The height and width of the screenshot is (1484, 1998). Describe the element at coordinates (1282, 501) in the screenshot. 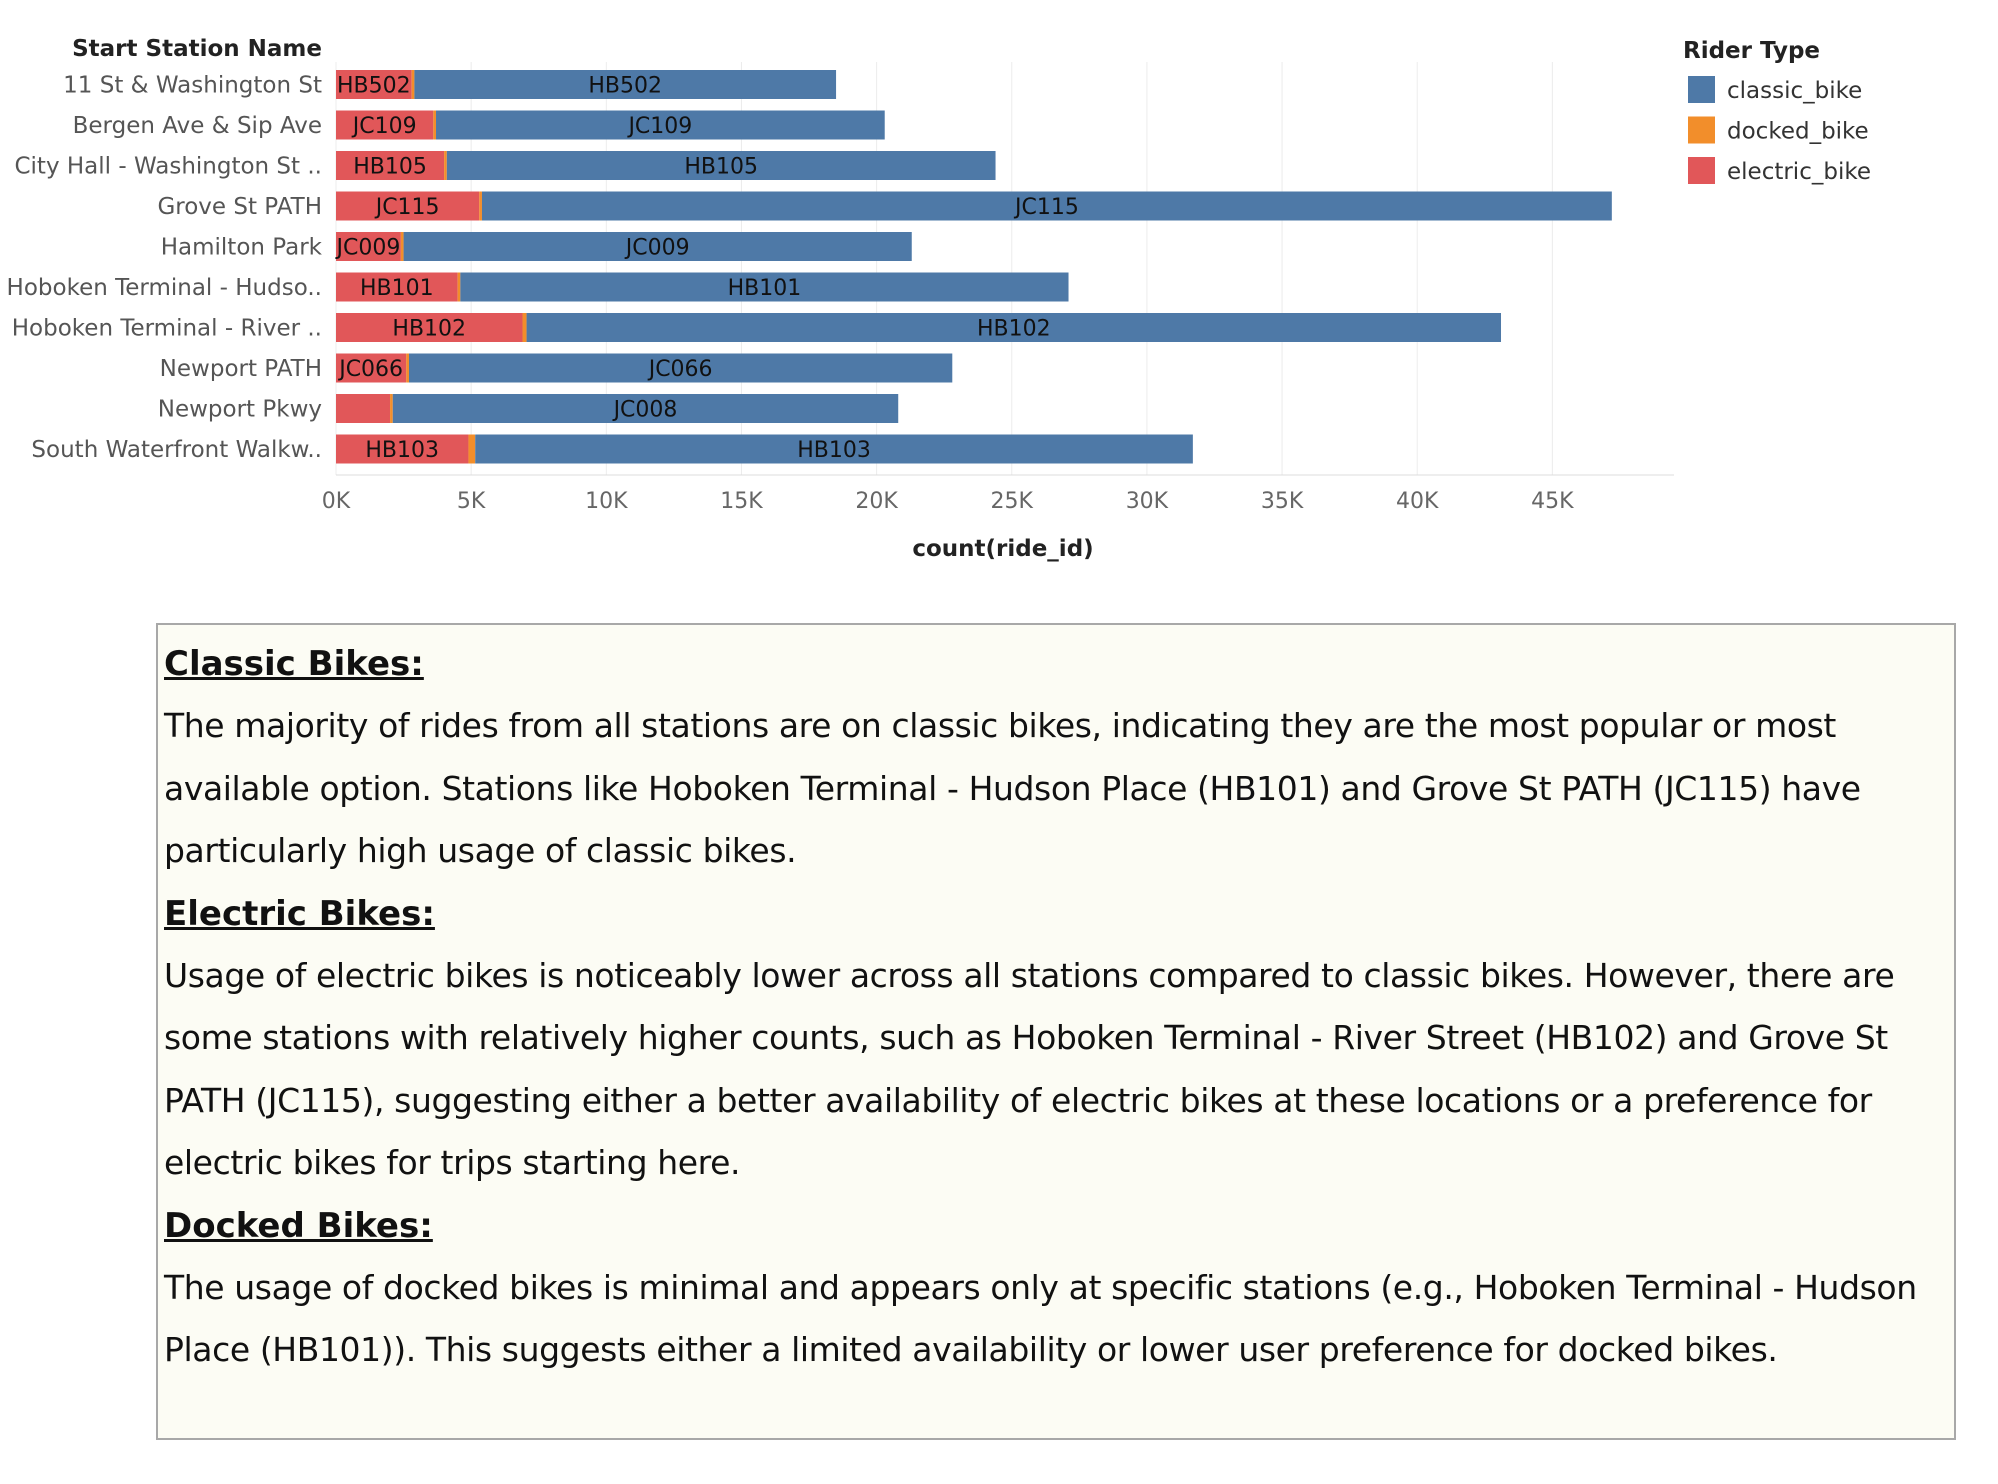

I see `x-tick-label: 35K` at that location.